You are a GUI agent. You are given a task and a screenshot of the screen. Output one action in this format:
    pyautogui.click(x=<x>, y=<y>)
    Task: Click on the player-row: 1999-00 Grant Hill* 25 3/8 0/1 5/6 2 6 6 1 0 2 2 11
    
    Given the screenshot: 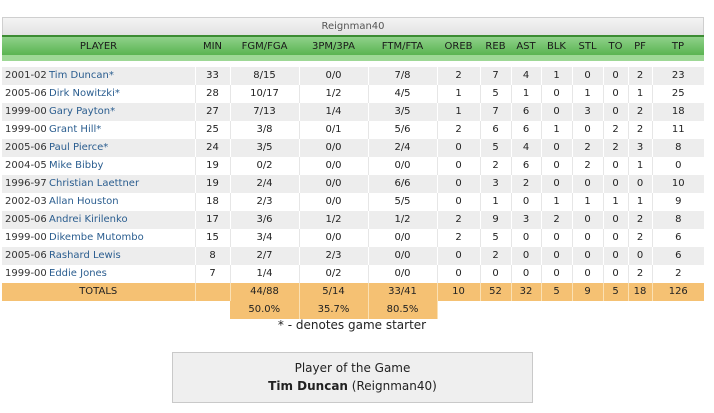 What is the action you would take?
    pyautogui.click(x=353, y=130)
    